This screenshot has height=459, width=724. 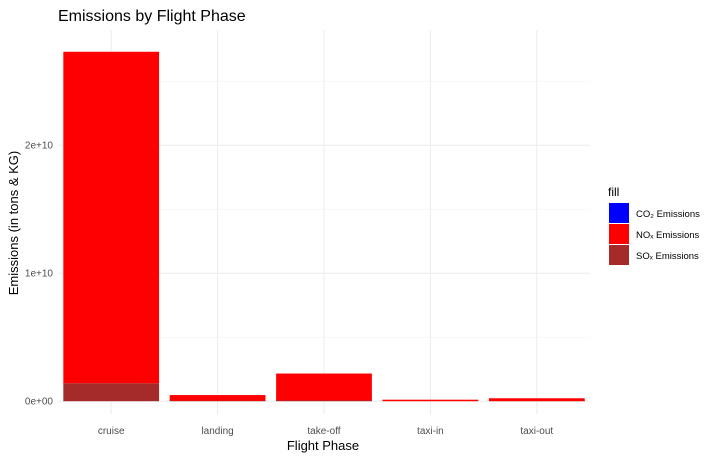 I want to click on y-tick-label: 2e+10, so click(x=39, y=146).